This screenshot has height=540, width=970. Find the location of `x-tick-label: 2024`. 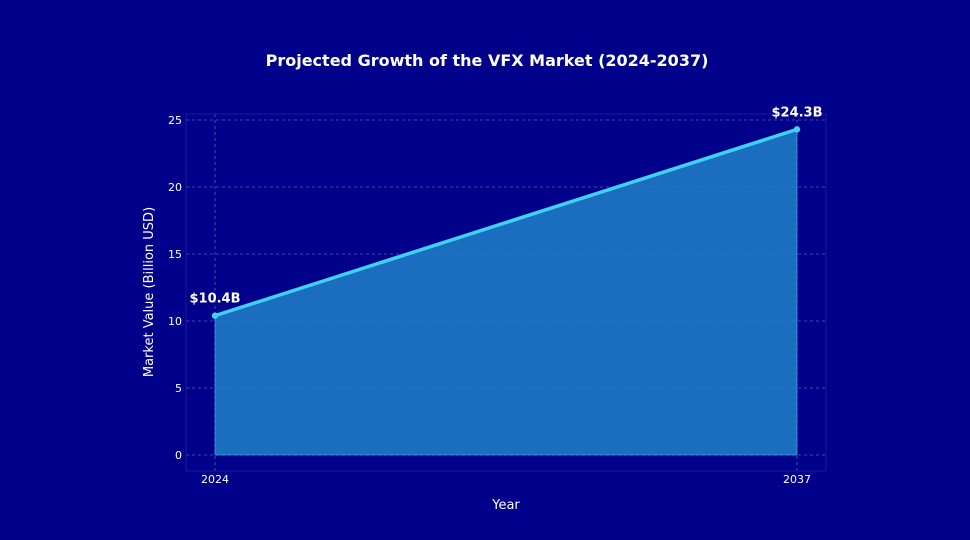

x-tick-label: 2024 is located at coordinates (215, 479).